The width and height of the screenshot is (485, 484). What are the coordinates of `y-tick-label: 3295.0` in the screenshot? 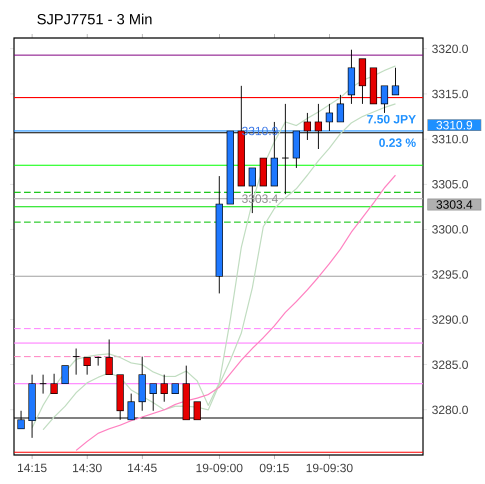 It's located at (450, 274).